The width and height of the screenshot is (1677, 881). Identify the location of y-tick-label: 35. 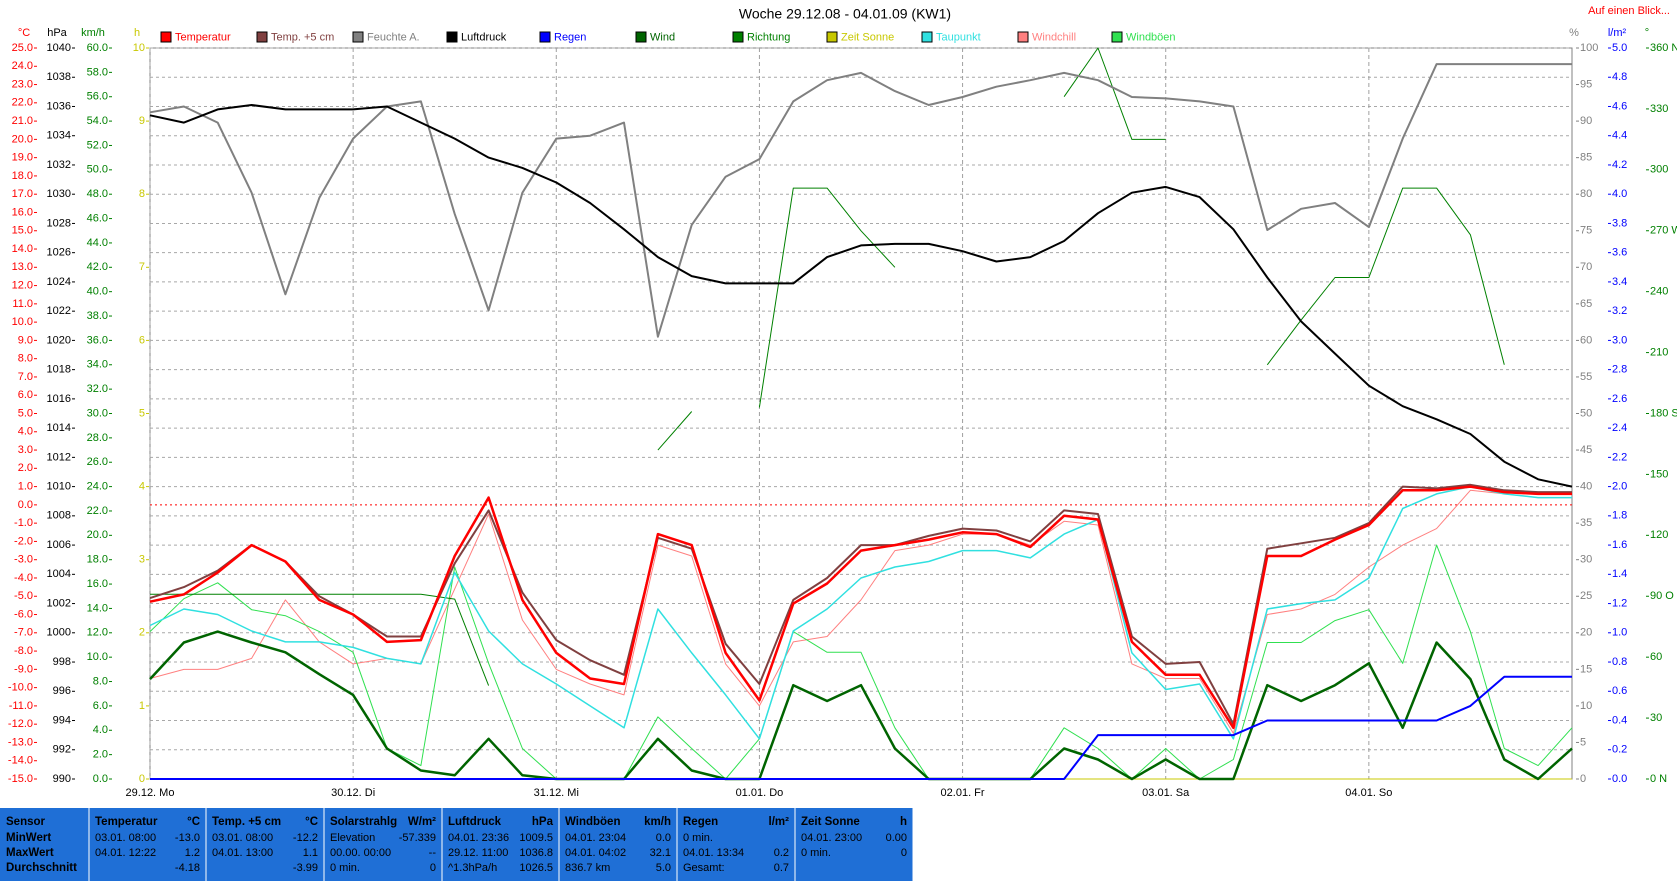
(1586, 523).